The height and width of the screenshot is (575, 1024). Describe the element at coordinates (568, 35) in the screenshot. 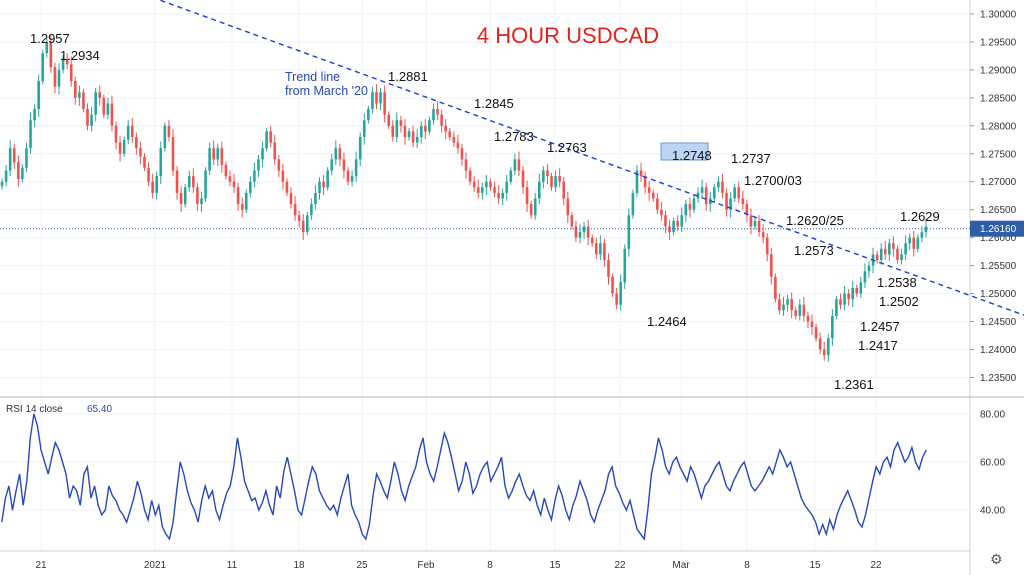

I see `chart-title: 4 HOUR USDCAD` at that location.